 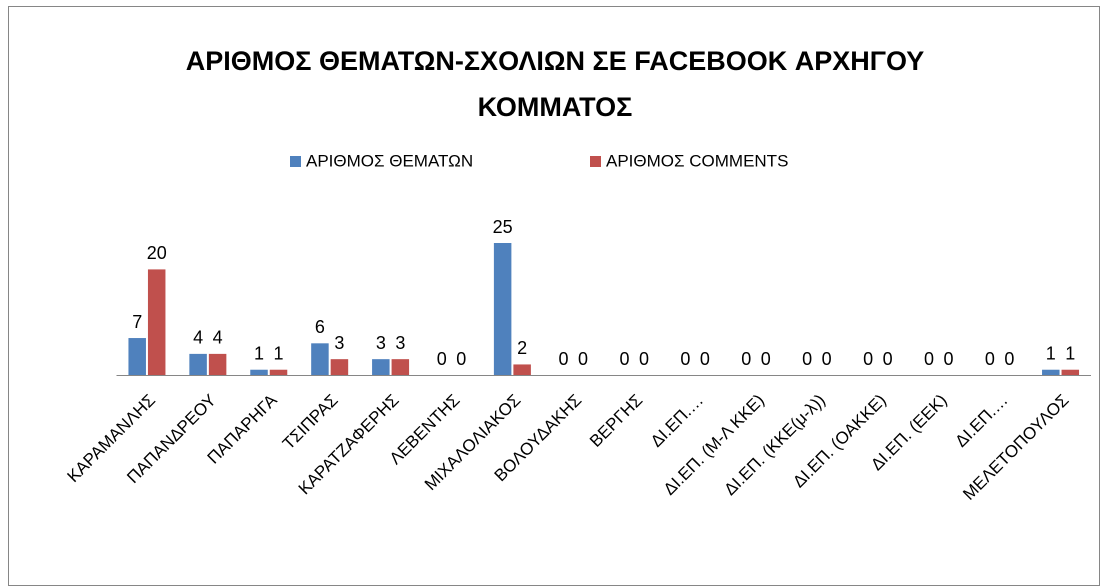 I want to click on x-tick-label: ΔΙ.ΕΠ. (Μ-Λ ΚΚΕ), so click(x=714, y=445).